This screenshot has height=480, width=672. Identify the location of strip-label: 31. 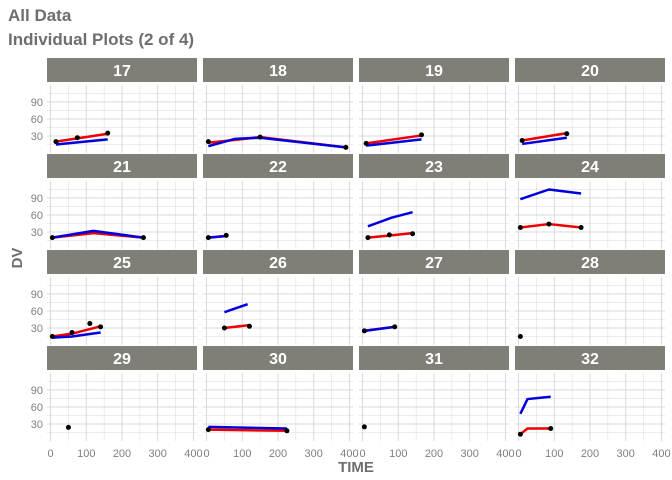
(434, 359).